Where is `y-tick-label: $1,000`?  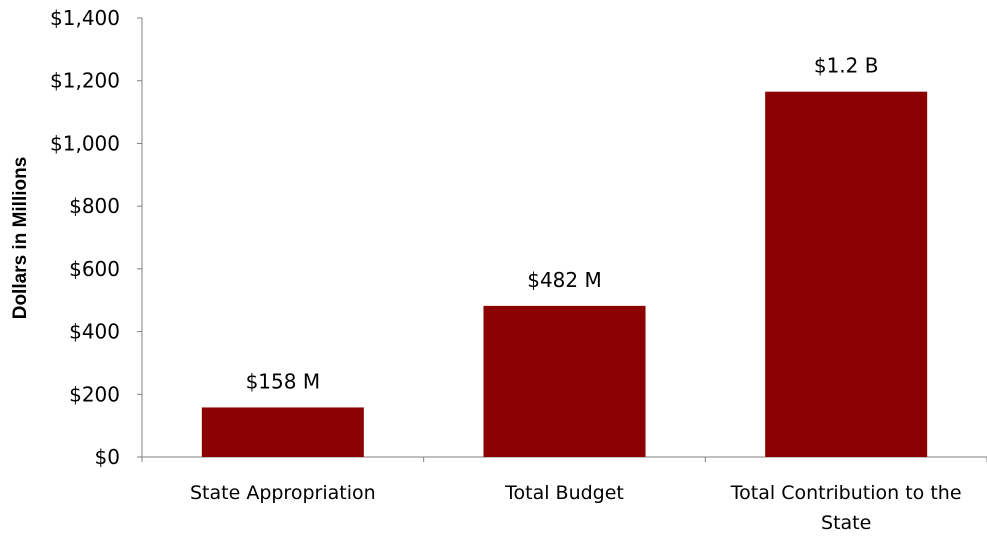 y-tick-label: $1,000 is located at coordinates (85, 143).